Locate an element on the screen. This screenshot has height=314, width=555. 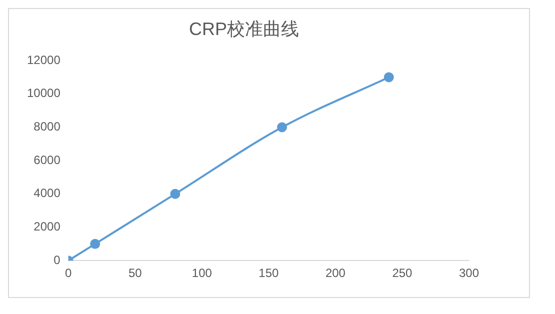
x-tick-label: 300 is located at coordinates (469, 273).